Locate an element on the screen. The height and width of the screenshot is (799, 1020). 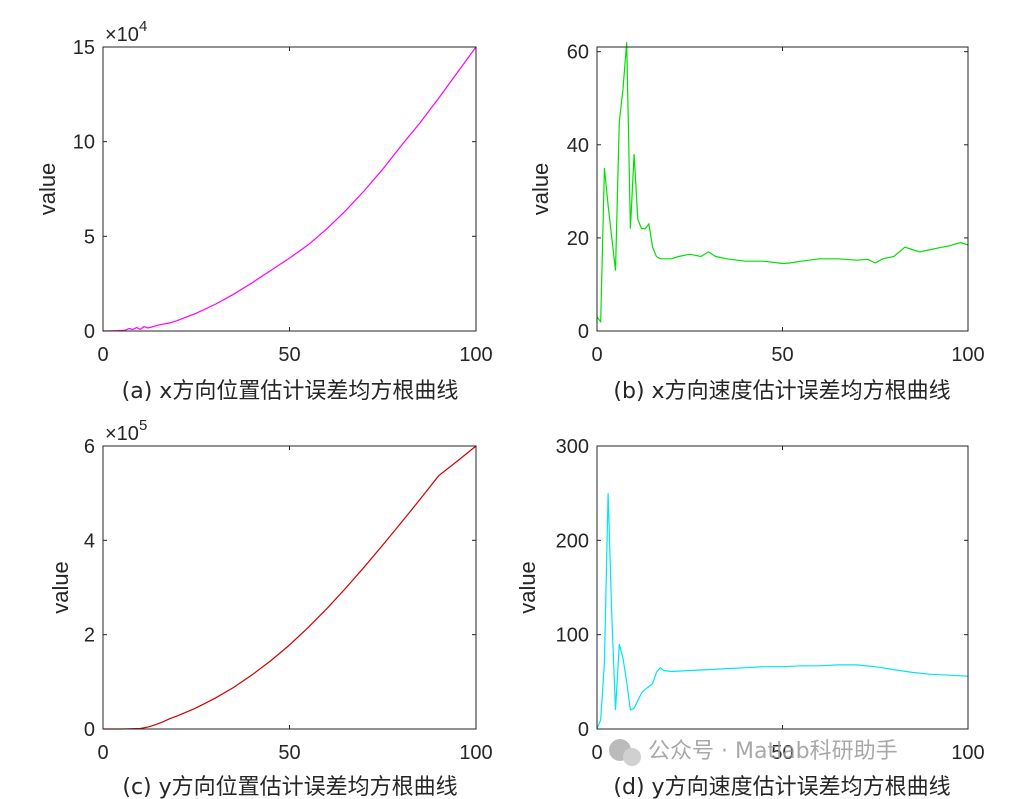
watermark-text: 公众号 · Matlab科研助手 is located at coordinates (773, 751).